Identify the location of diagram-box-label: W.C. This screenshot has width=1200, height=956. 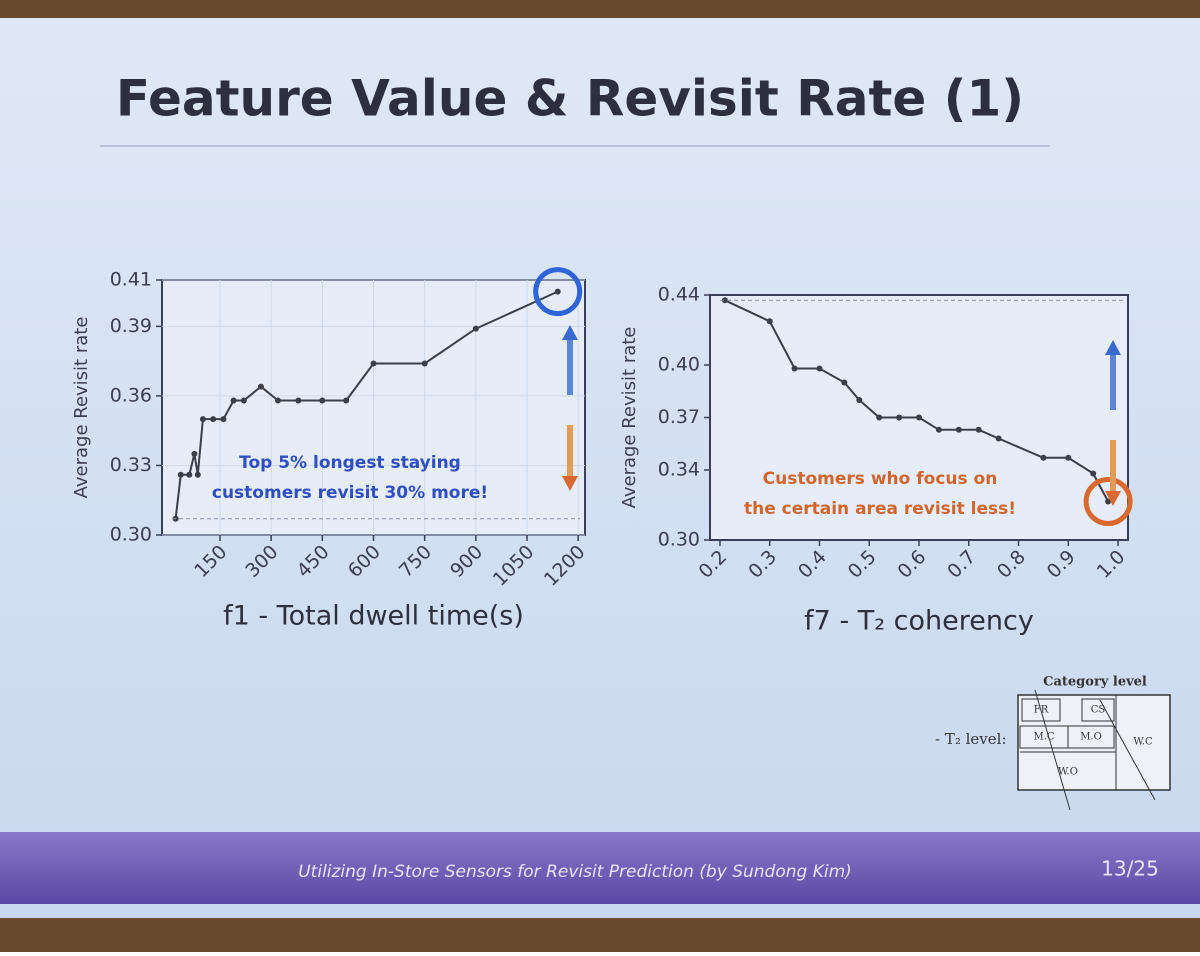
(1143, 742).